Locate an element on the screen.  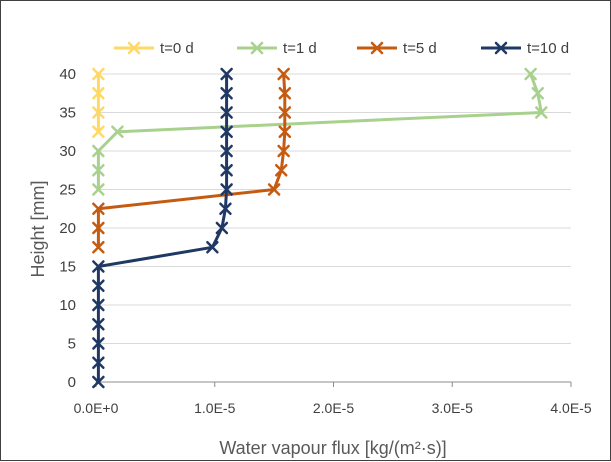
series-t-5-d is located at coordinates (192, 160).